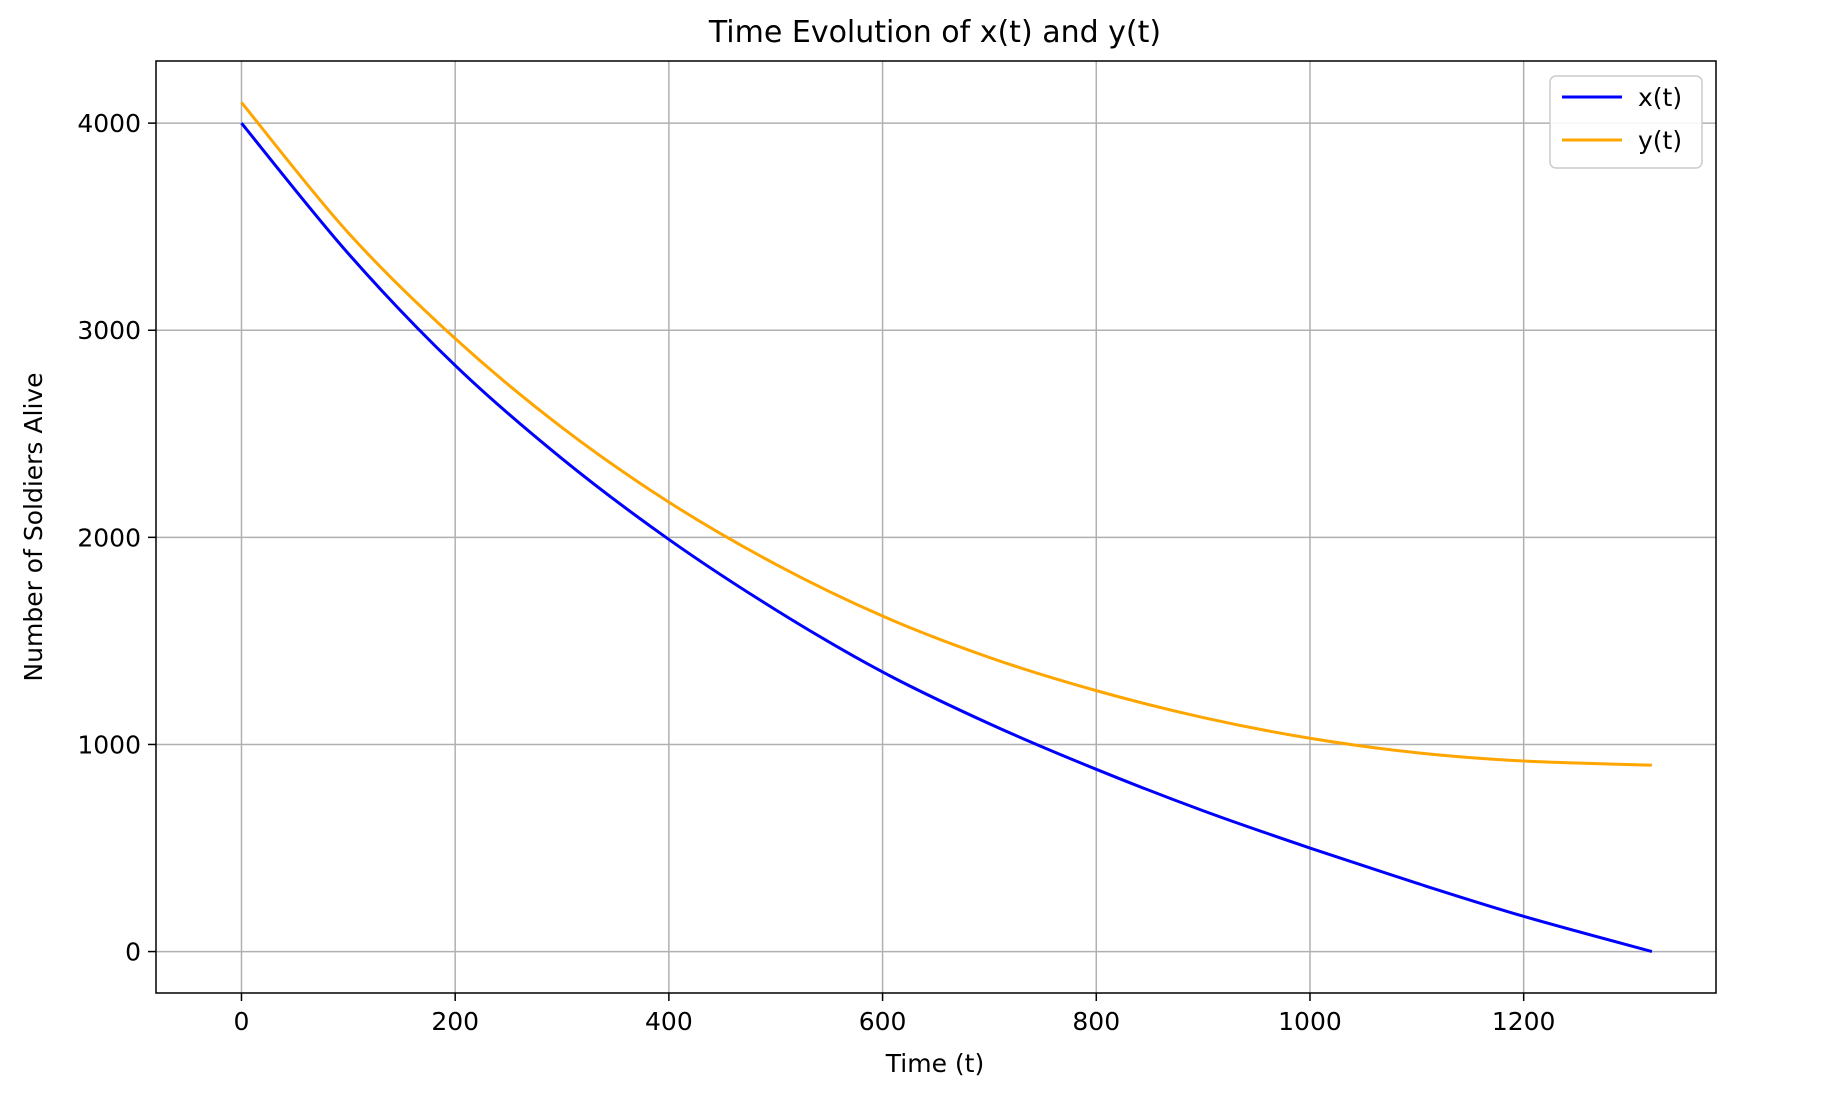  What do you see at coordinates (883, 1021) in the screenshot?
I see `x-tick-label: 600` at bounding box center [883, 1021].